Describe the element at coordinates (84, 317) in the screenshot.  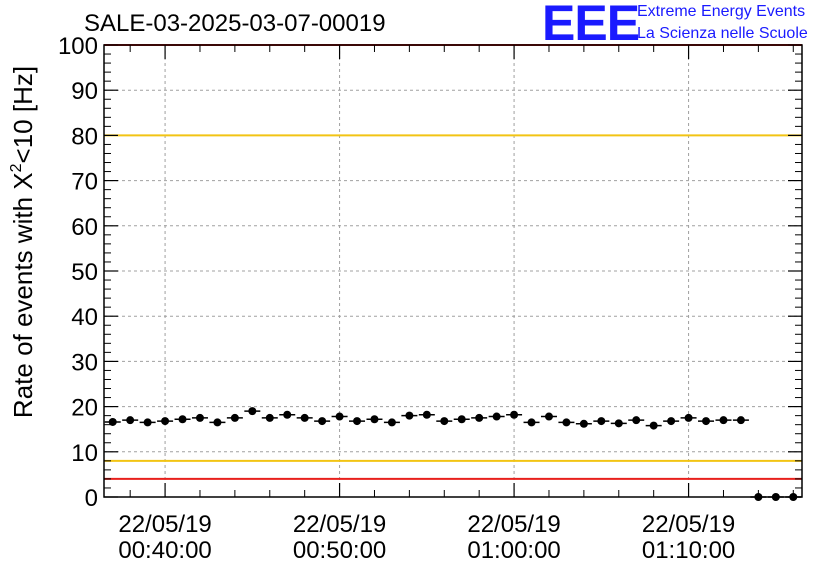
I see `y-tick-label: 40` at that location.